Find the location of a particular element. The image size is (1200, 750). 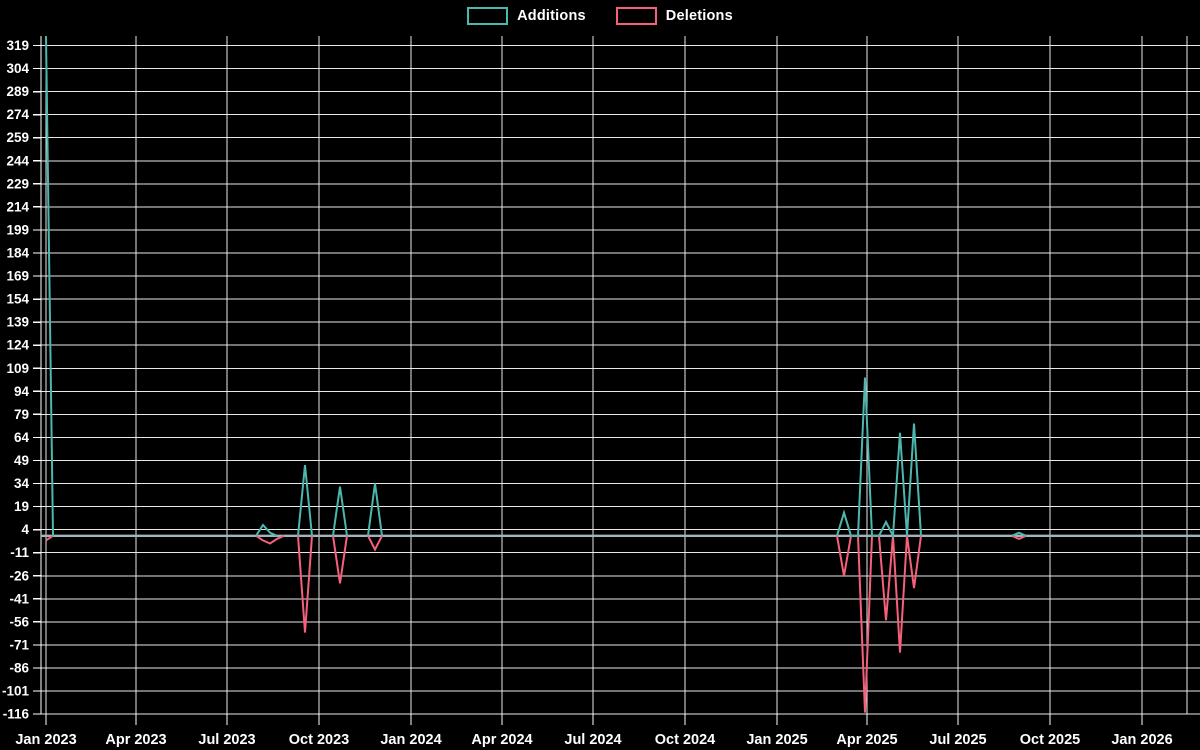

x-tick-label: Jan 2025 is located at coordinates (776, 740).